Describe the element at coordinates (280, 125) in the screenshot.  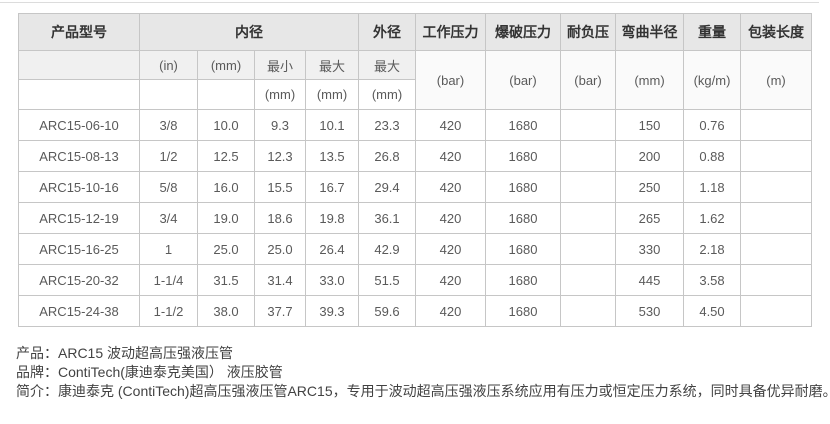
I see `value-cell: 9.3` at that location.